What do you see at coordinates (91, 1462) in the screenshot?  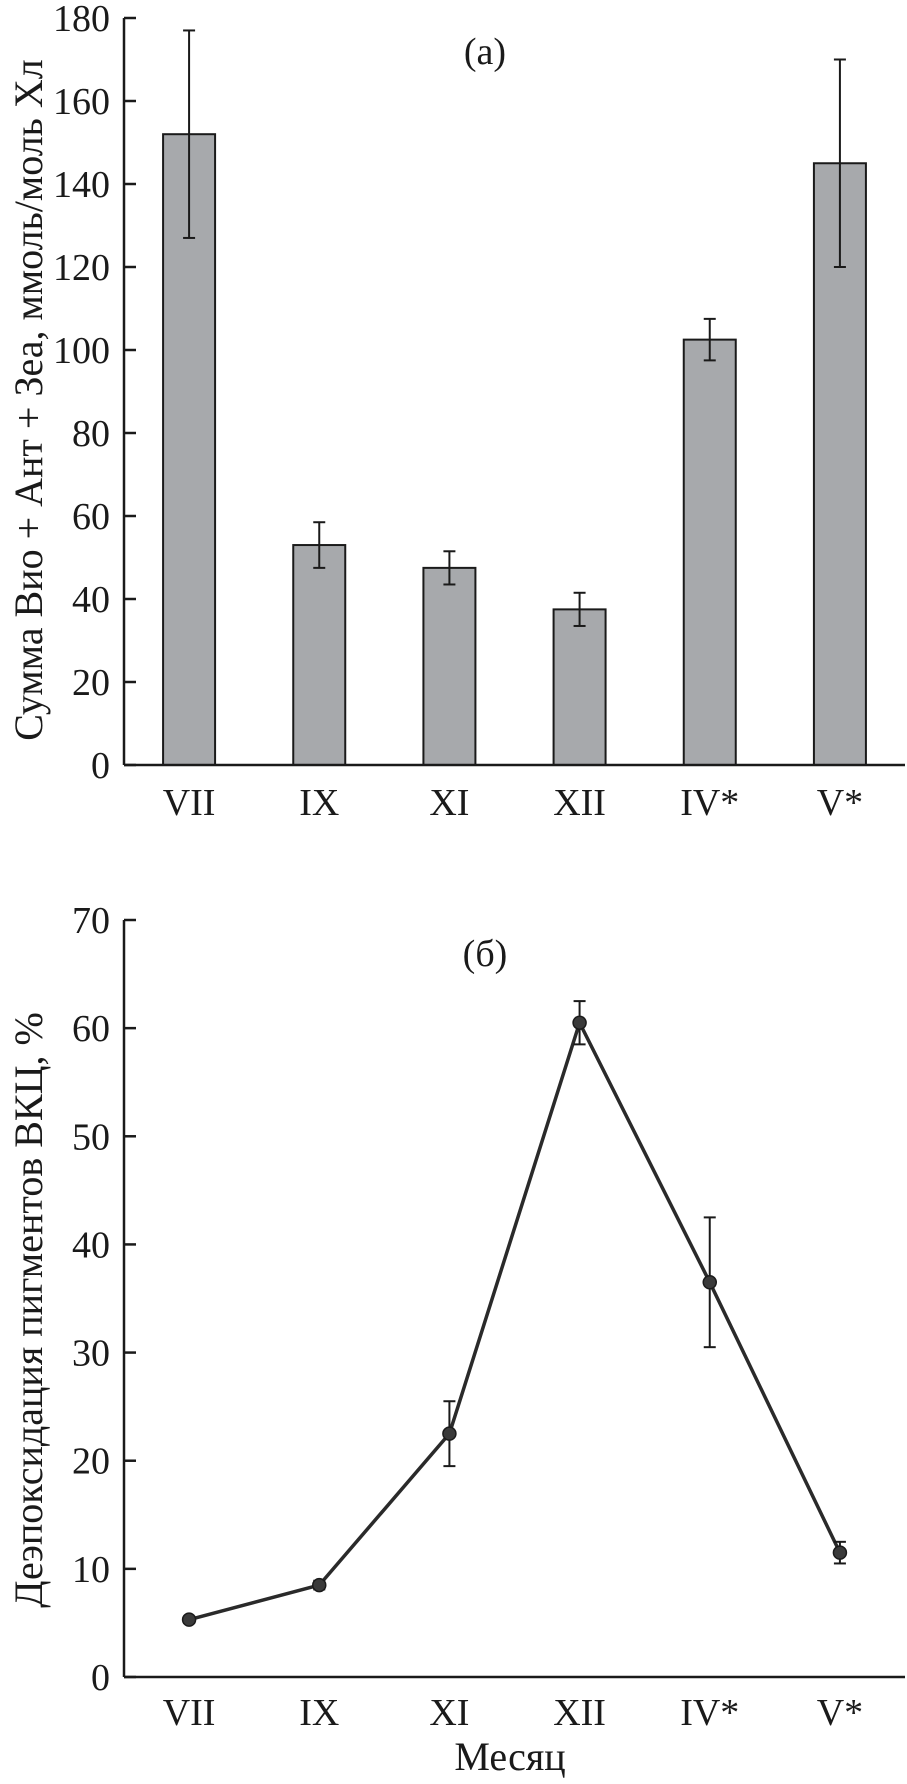 I see `line-chart-y-tick-label: 20` at bounding box center [91, 1462].